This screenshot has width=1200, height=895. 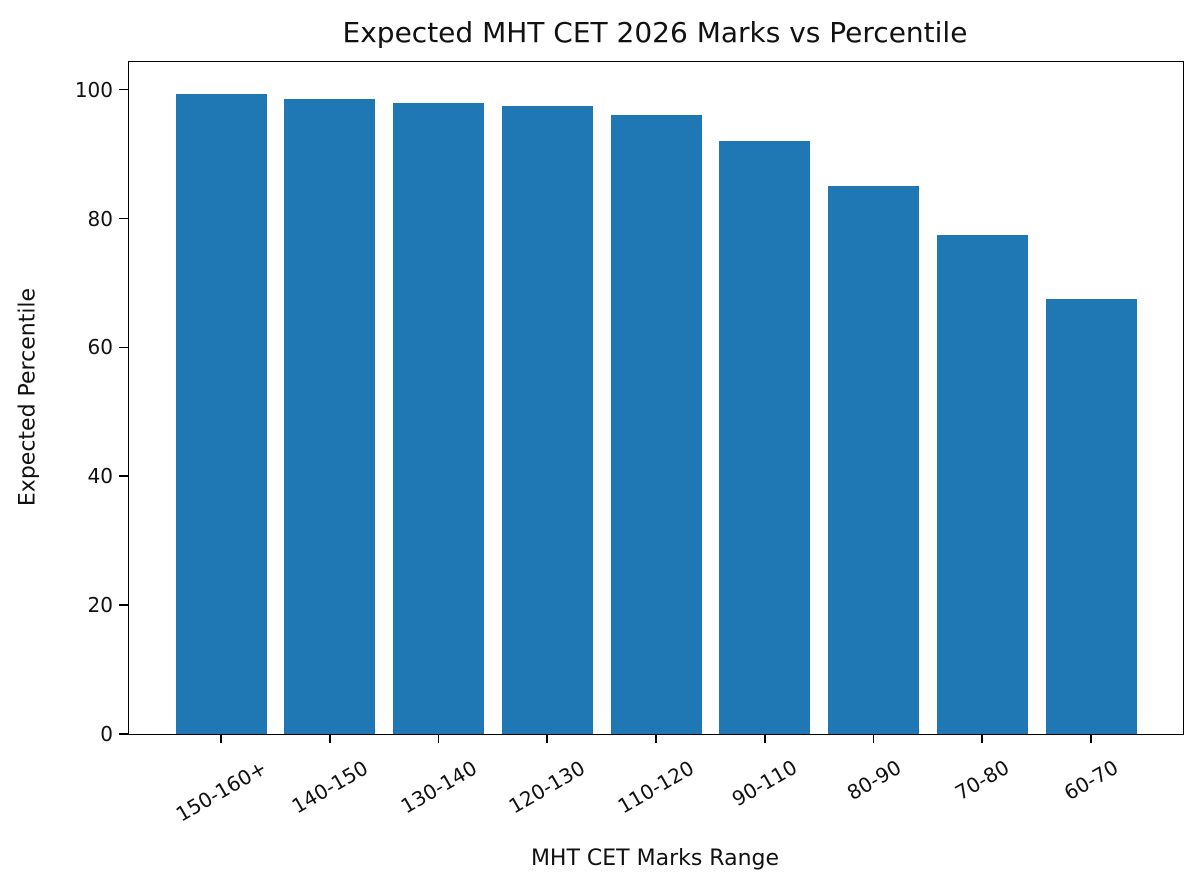 What do you see at coordinates (329, 786) in the screenshot?
I see `x-tick-label: 140-150` at bounding box center [329, 786].